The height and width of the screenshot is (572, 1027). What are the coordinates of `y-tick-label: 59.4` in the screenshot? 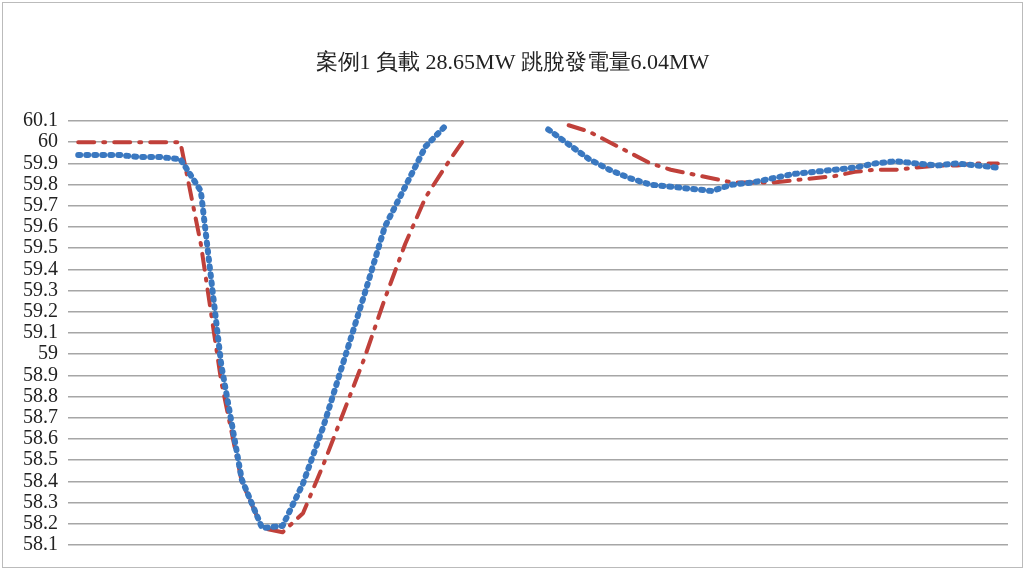 It's located at (40, 267).